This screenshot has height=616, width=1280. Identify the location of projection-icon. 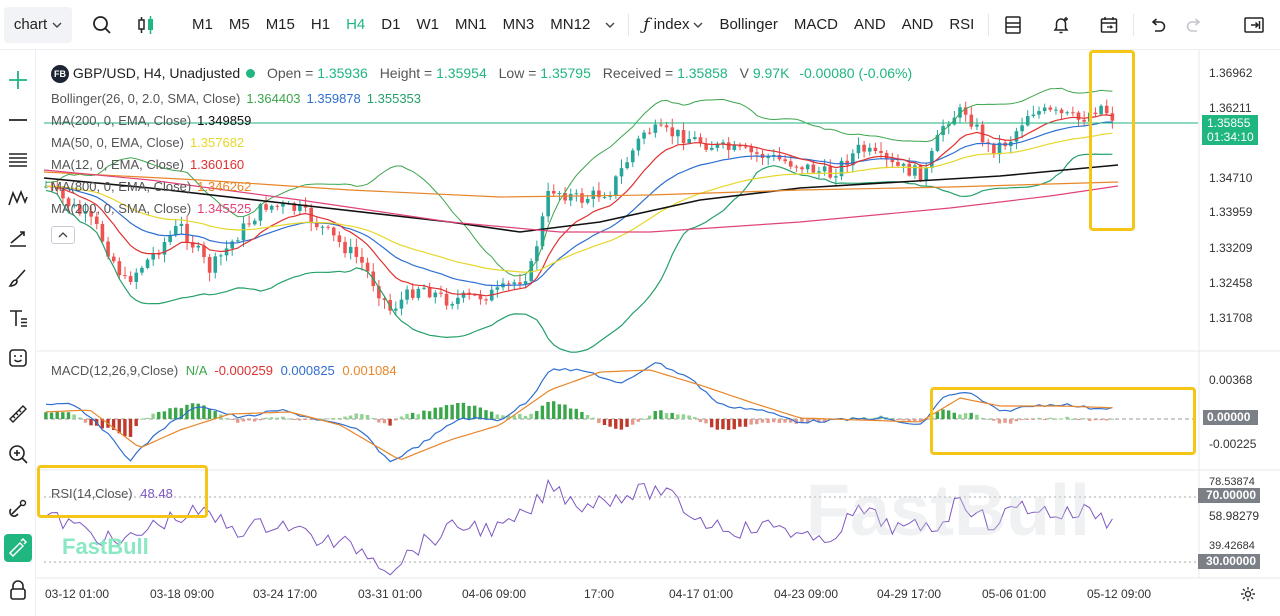
(18, 238).